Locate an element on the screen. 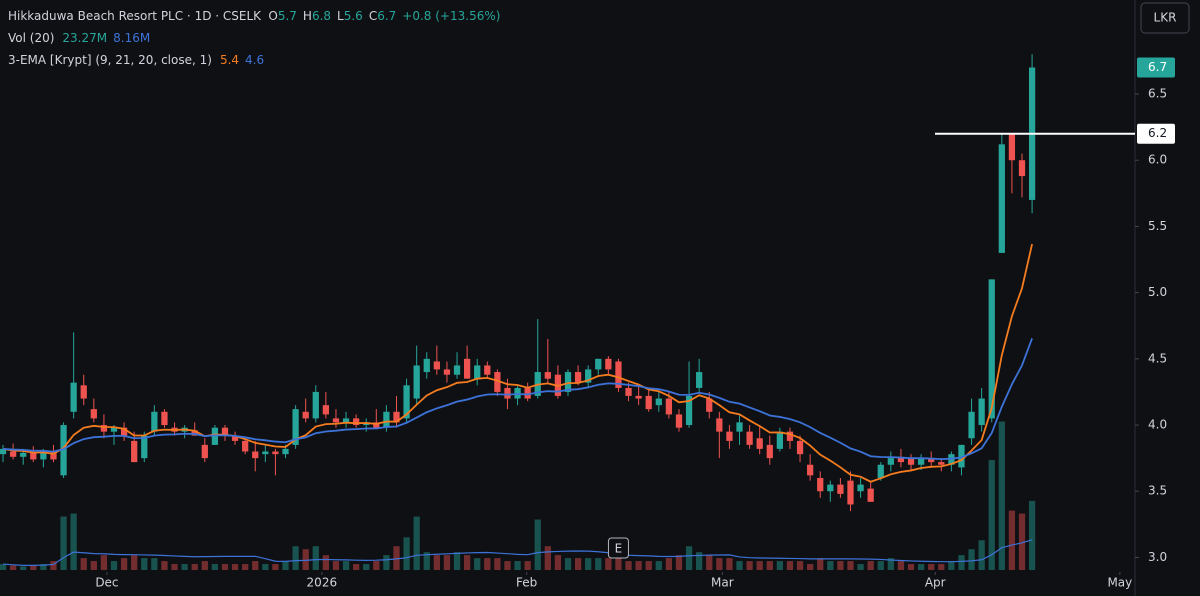 The height and width of the screenshot is (596, 1200). ohlc-label: C is located at coordinates (373, 16).